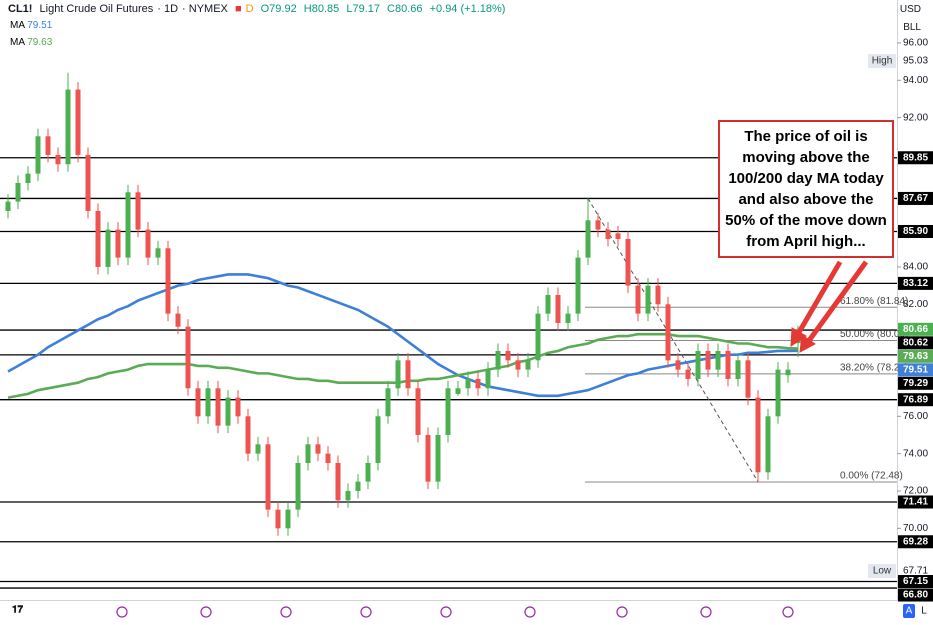  I want to click on y-tick-label: 72.00, so click(915, 491).